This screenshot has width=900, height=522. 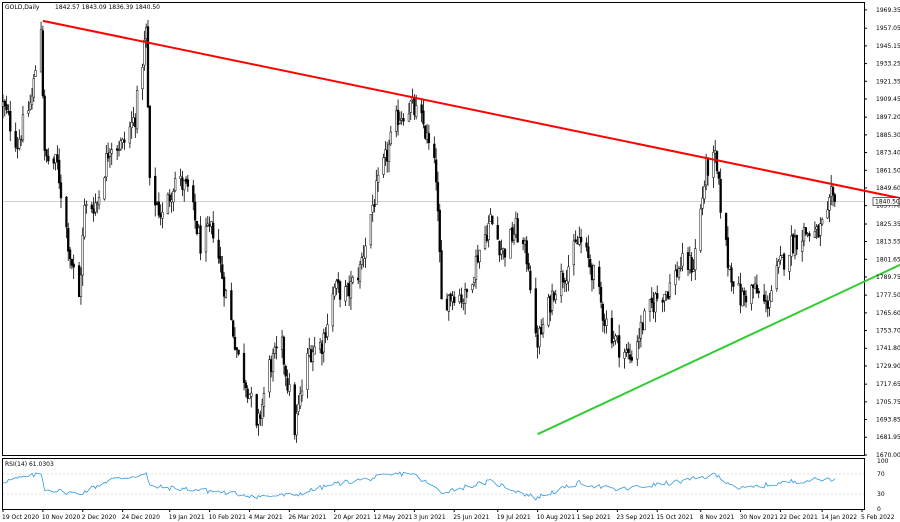 I want to click on rsi-line, so click(x=419, y=486).